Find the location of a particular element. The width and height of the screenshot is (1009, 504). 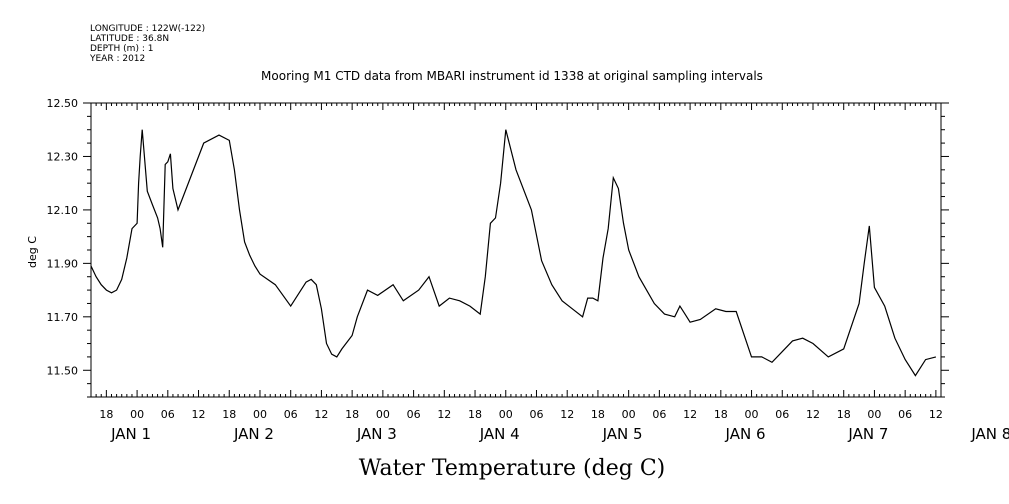

day-label: JAN 8 is located at coordinates (989, 434).